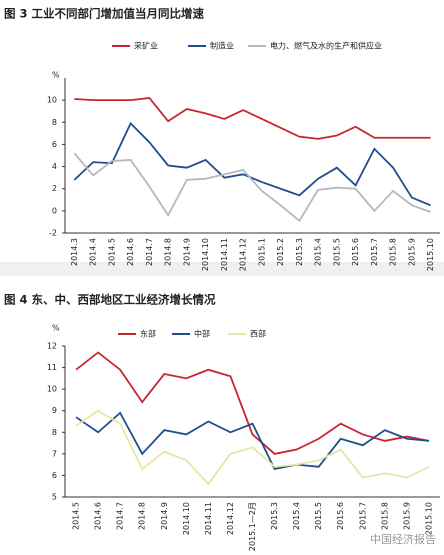 Image resolution: width=444 pixels, height=555 pixels. What do you see at coordinates (146, 46) in the screenshot?
I see `legend-label: 采矿业` at bounding box center [146, 46].